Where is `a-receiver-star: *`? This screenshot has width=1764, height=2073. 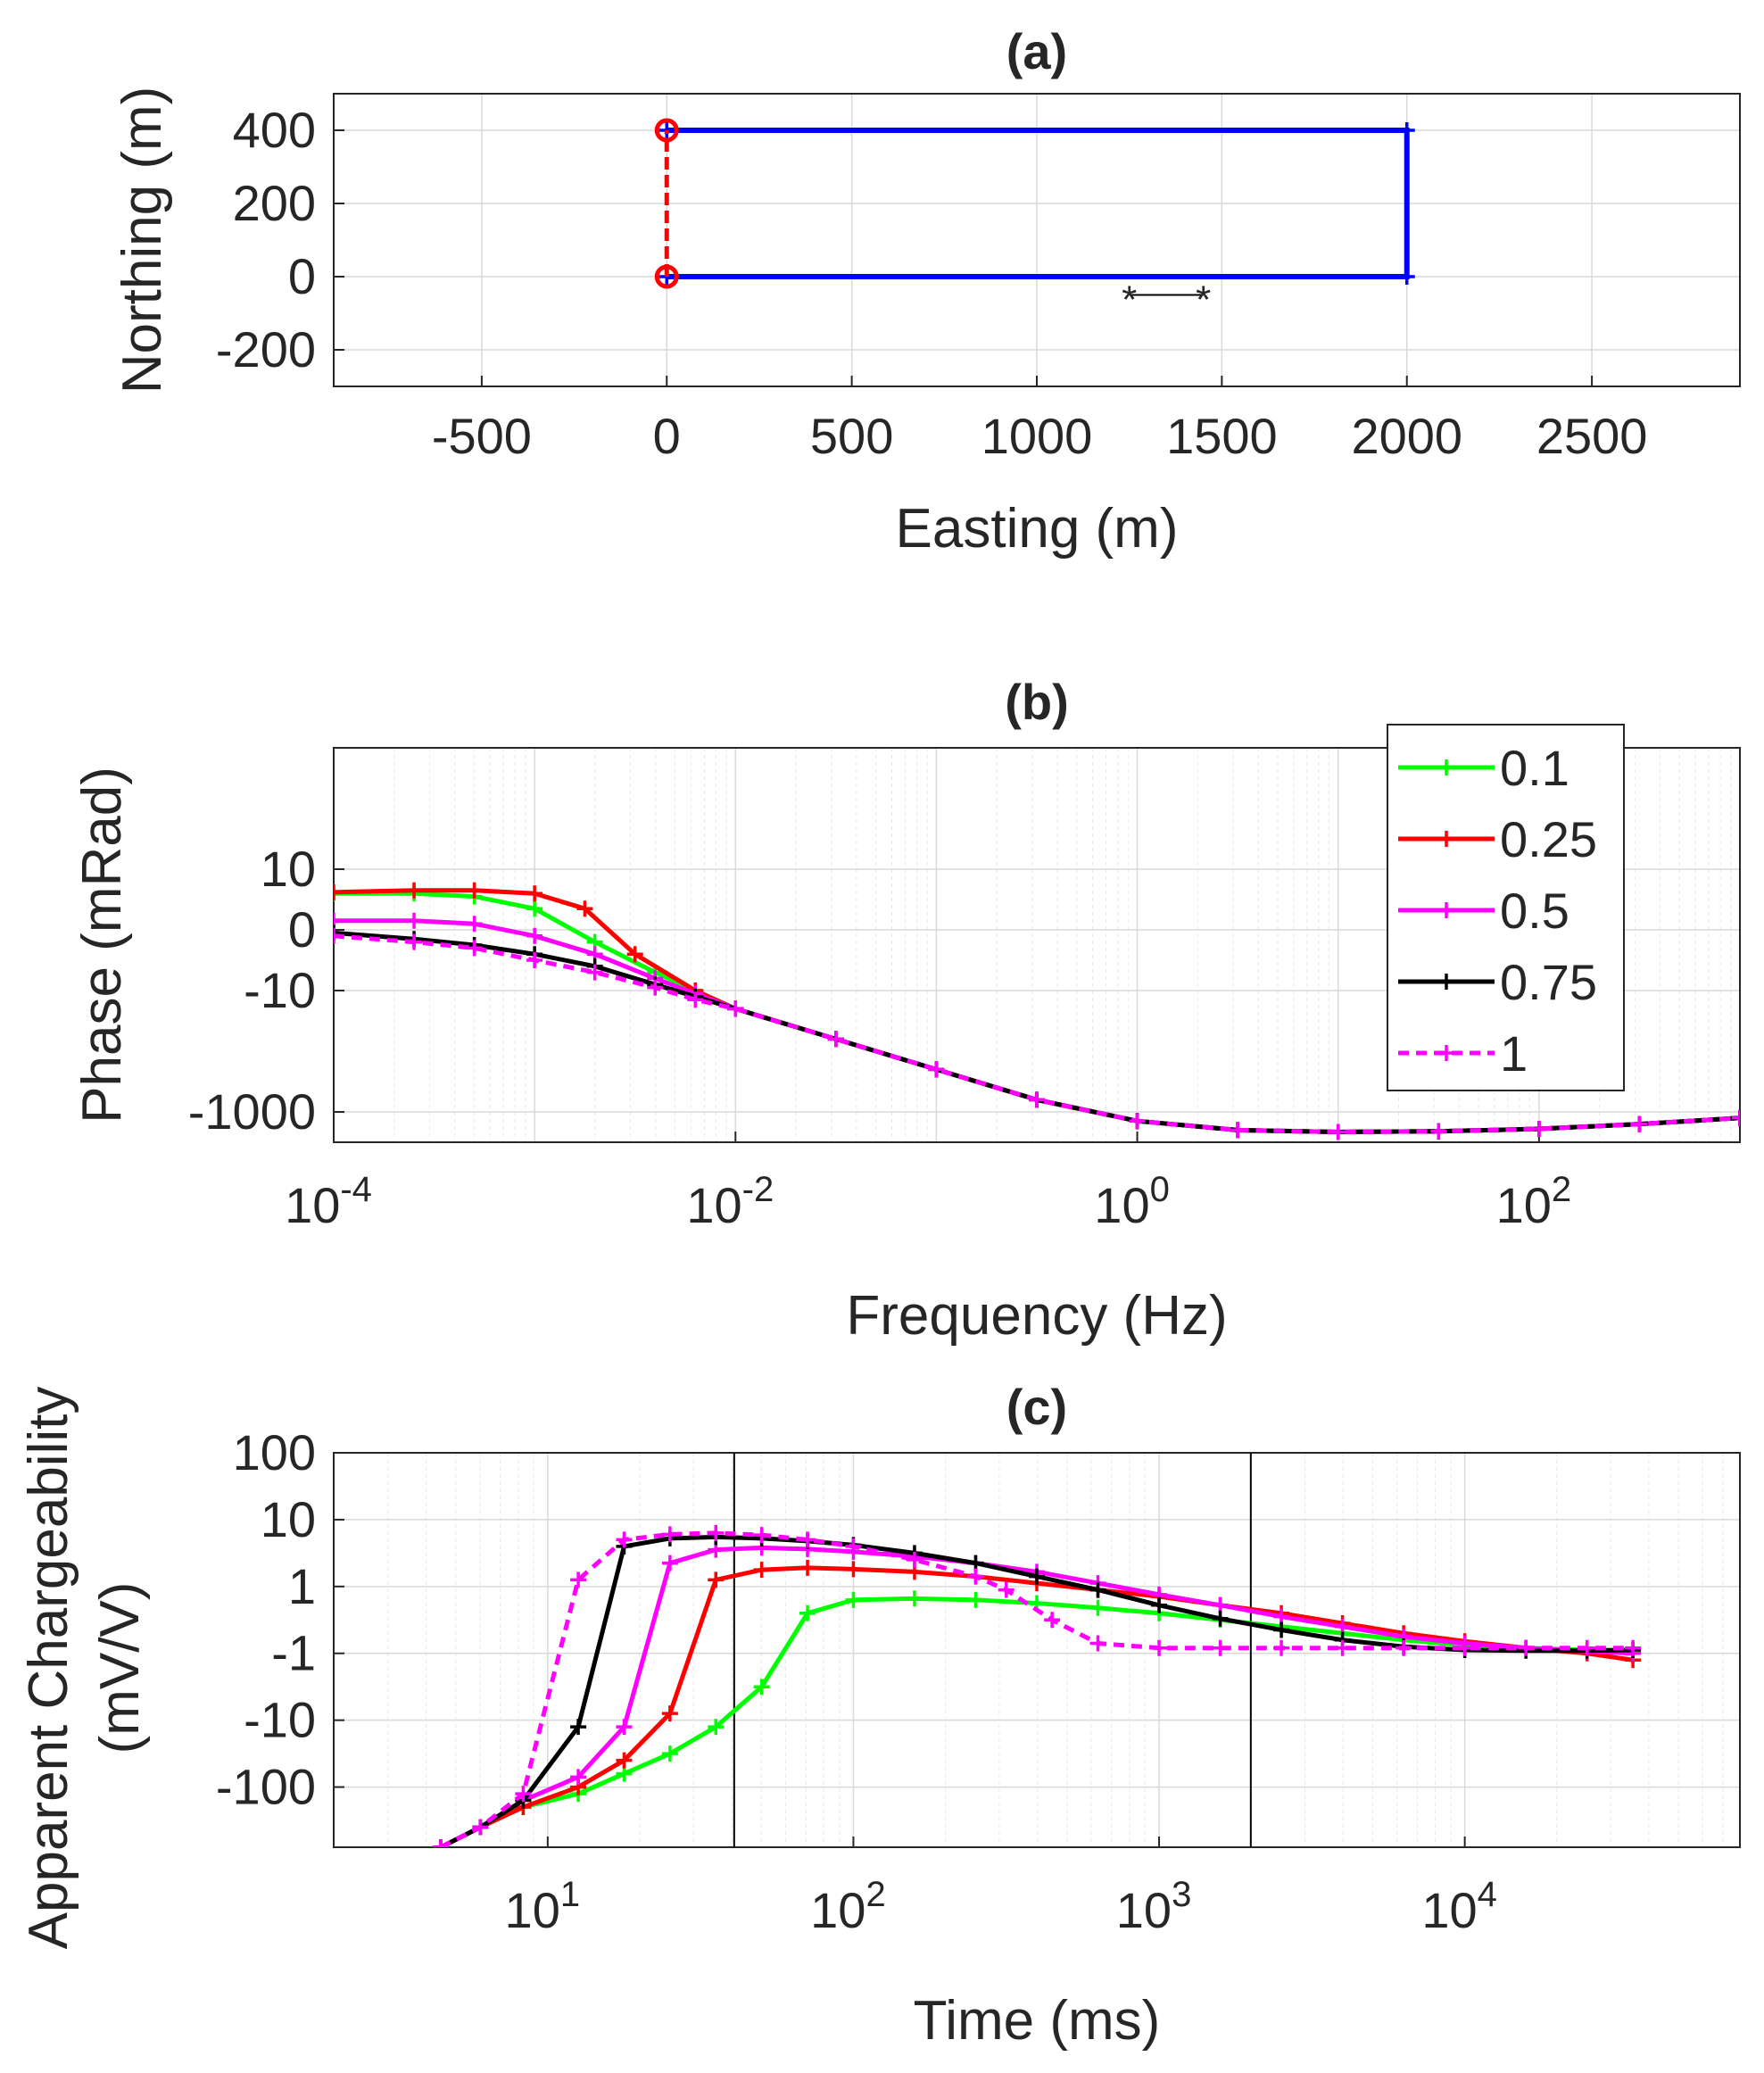
a-receiver-star: * is located at coordinates (1129, 300).